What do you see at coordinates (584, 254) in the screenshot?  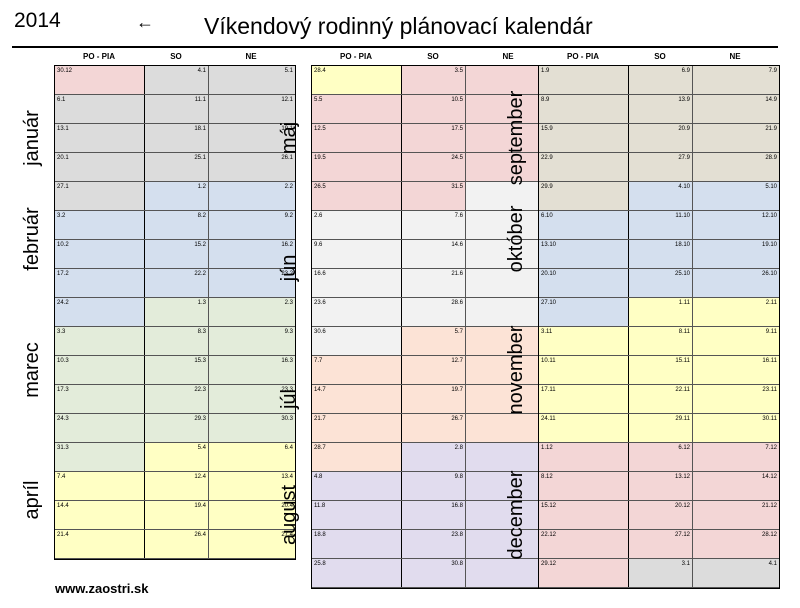 I see `weekday-cell: 13.10` at bounding box center [584, 254].